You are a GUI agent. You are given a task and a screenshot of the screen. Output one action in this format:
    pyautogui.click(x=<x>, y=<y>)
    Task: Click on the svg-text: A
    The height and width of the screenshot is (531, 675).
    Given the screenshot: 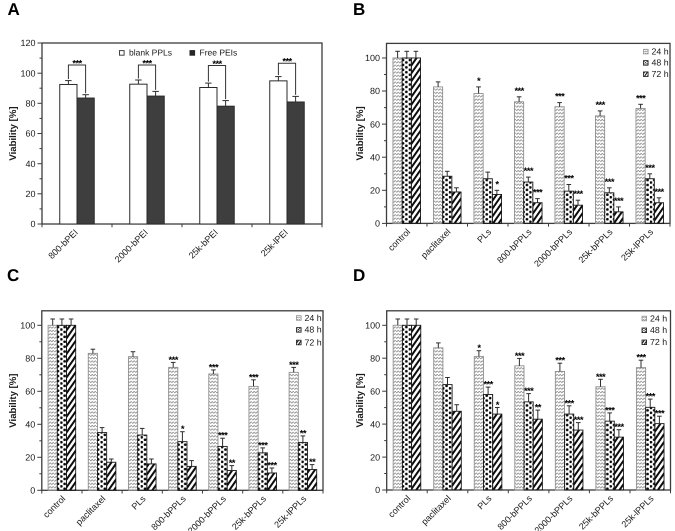 What is the action you would take?
    pyautogui.click(x=14, y=9)
    